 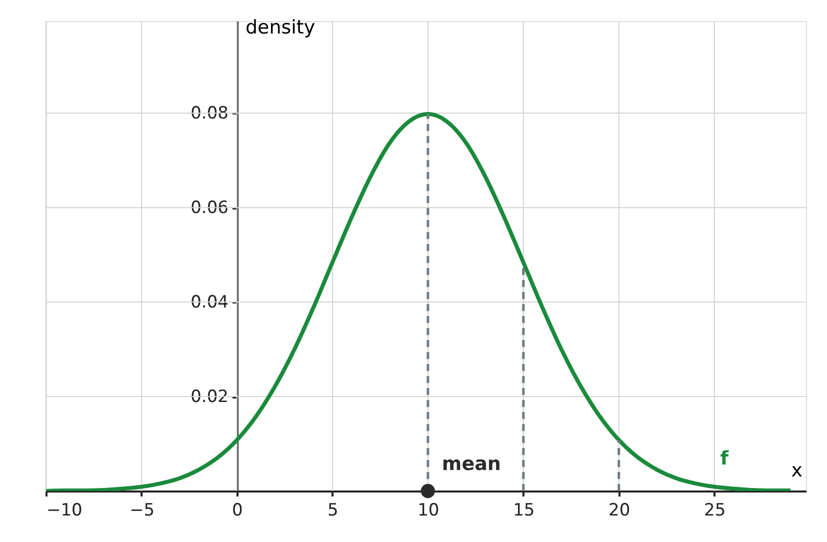 I want to click on x-tick-label: 5, so click(x=333, y=510).